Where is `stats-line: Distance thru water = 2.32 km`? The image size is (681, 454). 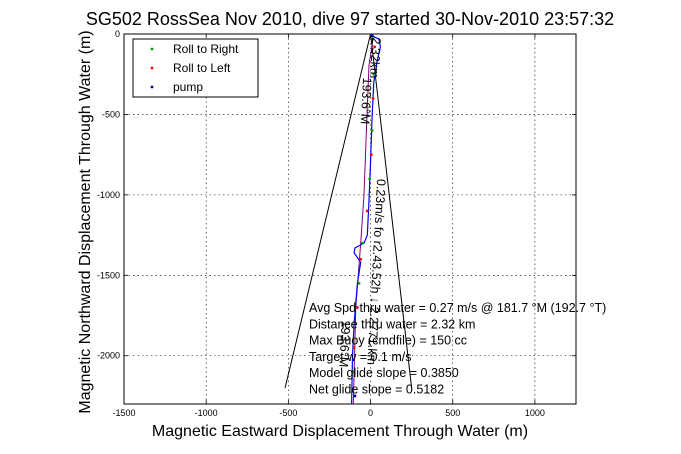 stats-line: Distance thru water = 2.32 km is located at coordinates (392, 324).